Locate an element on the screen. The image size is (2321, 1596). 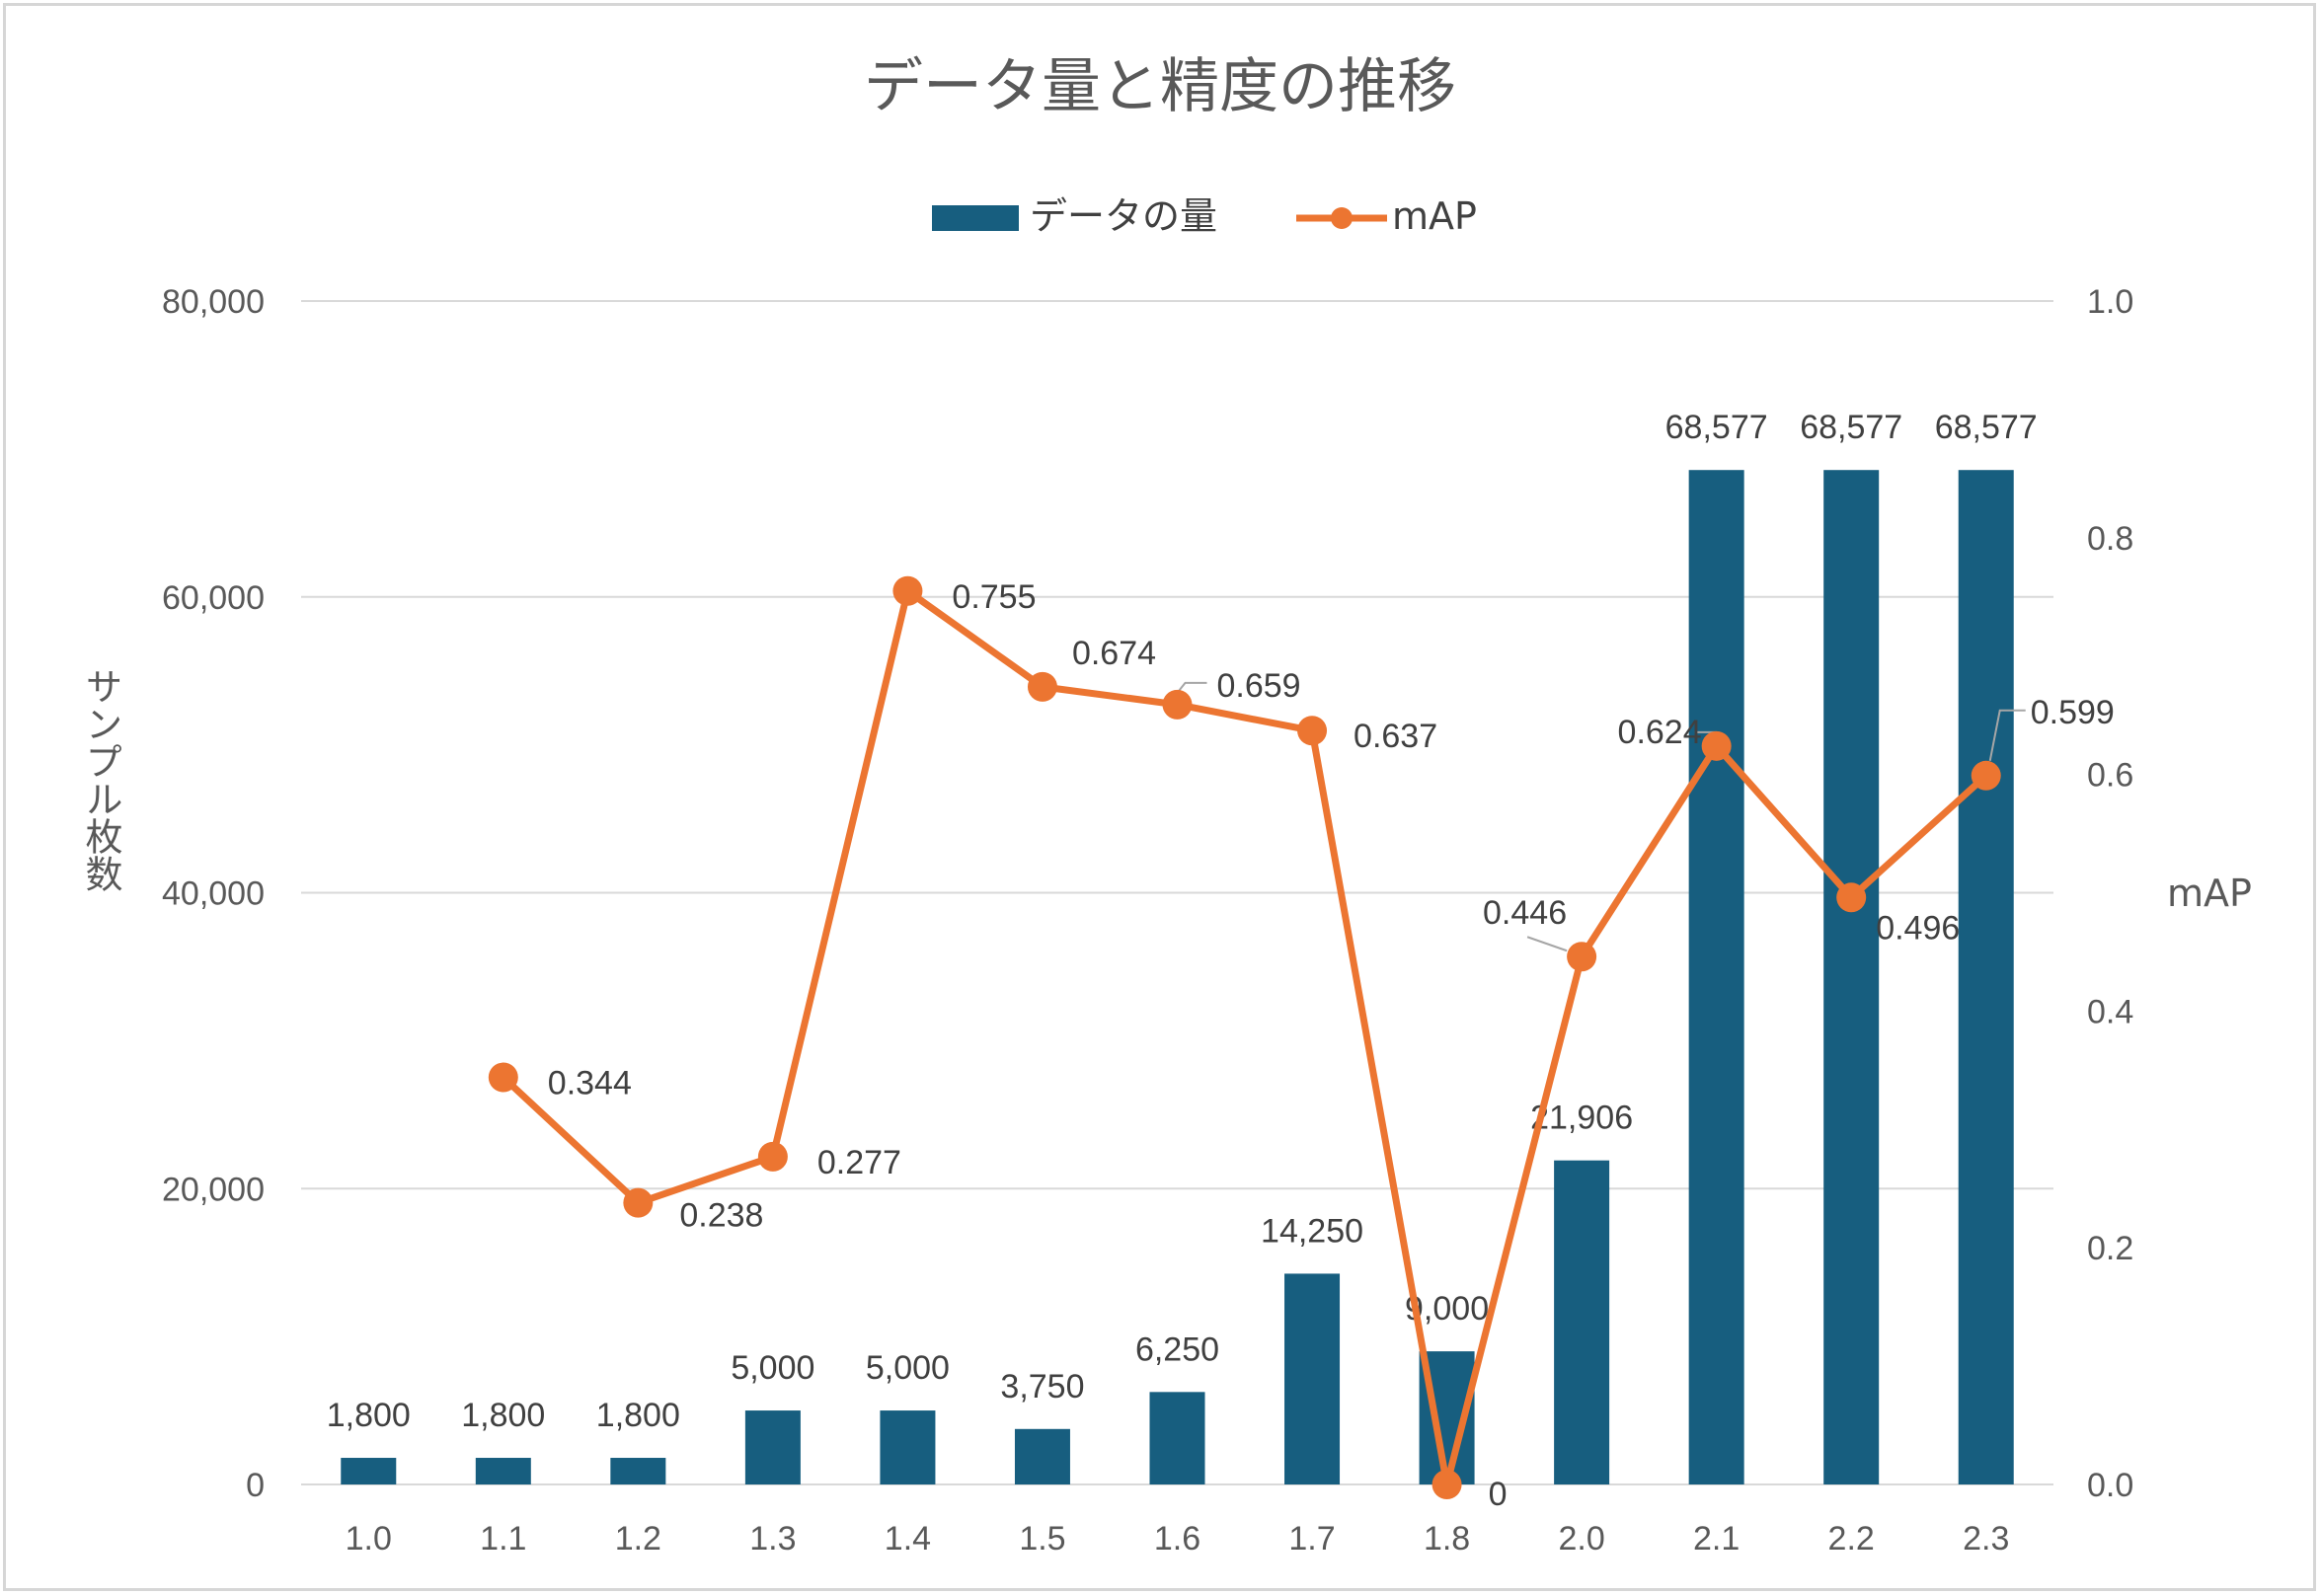
y-right-tick-label: 0.2 is located at coordinates (2110, 1248).